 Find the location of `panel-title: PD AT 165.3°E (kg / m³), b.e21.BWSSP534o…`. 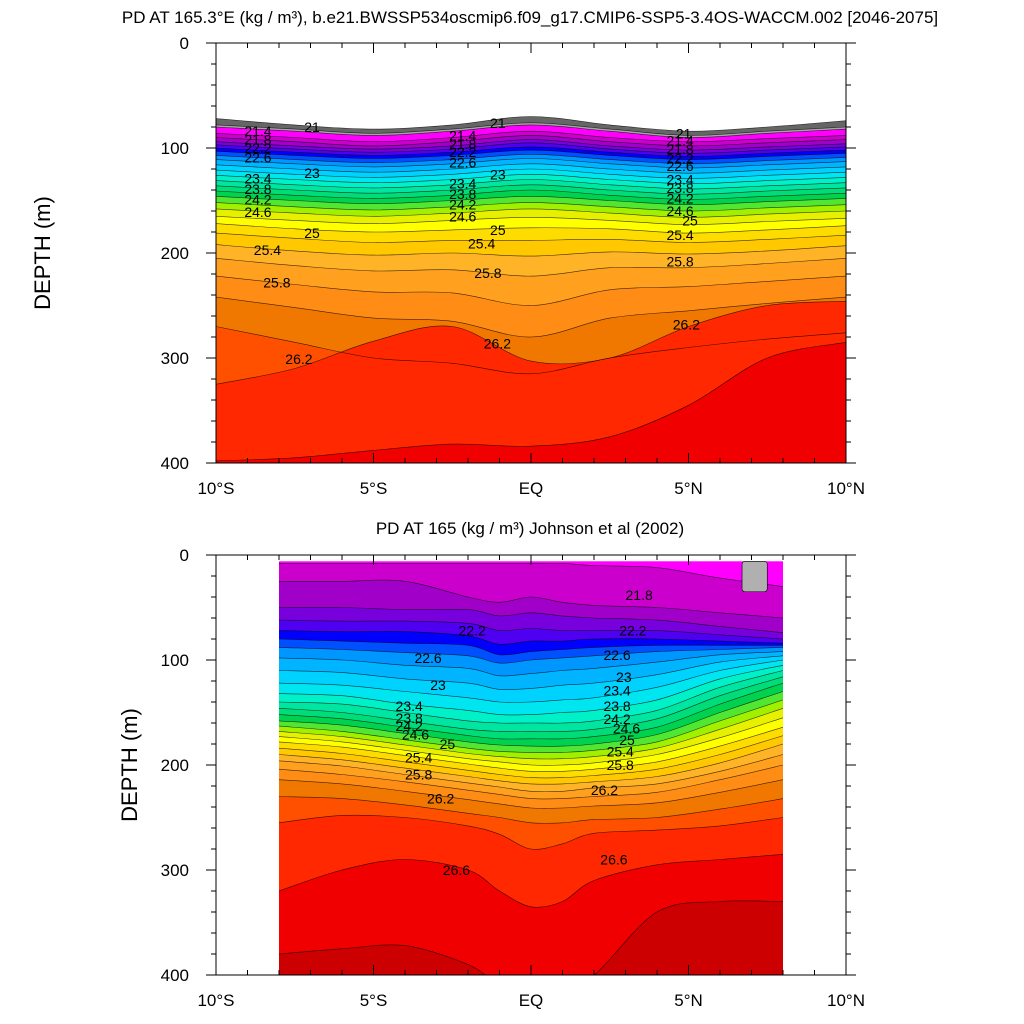

panel-title: PD AT 165.3°E (kg / m³), b.e21.BWSSP534o… is located at coordinates (530, 17).